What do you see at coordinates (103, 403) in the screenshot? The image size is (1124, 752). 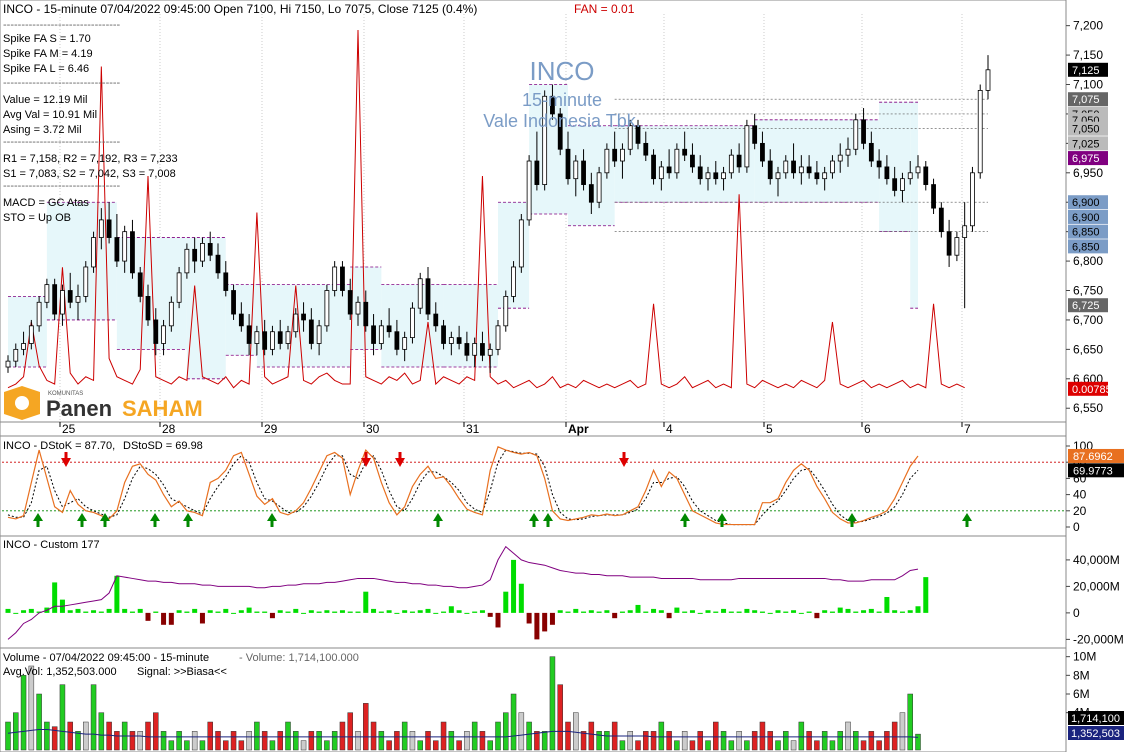 I see `panensaham-logo: KOMUNITAS Panen SAHAM` at bounding box center [103, 403].